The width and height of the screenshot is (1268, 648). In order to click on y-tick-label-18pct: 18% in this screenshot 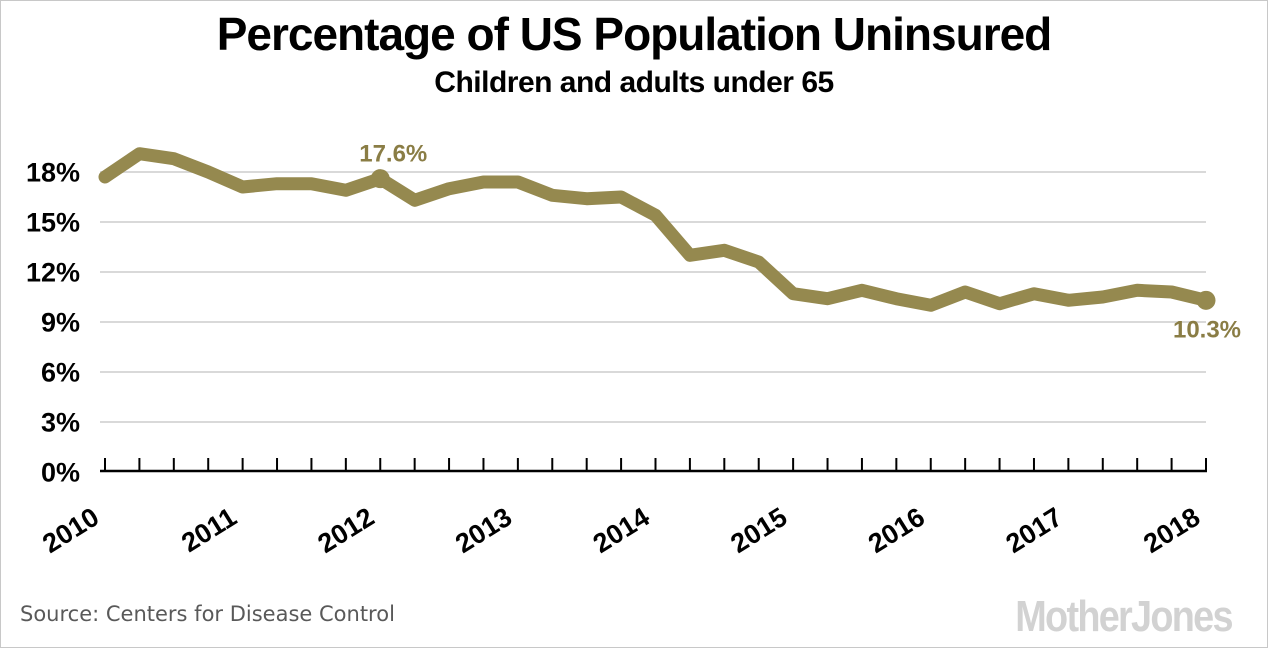, I will do `click(53, 173)`.